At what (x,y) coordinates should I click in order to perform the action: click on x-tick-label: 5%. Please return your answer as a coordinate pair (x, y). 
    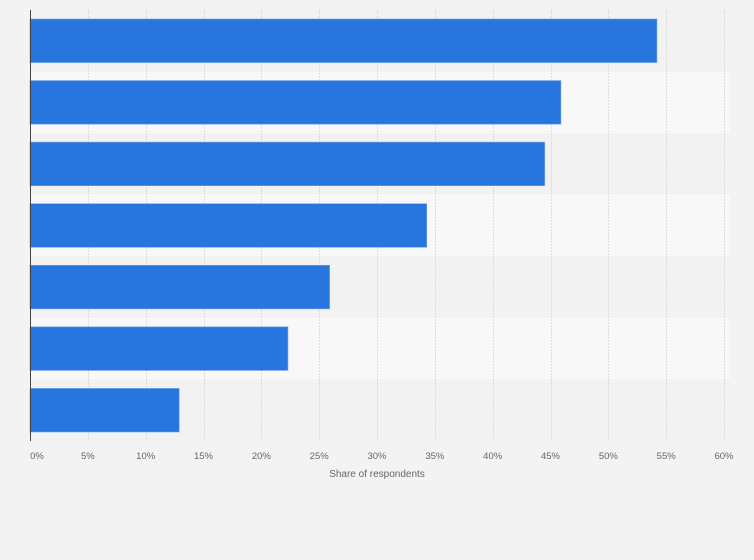
    Looking at the image, I should click on (88, 456).